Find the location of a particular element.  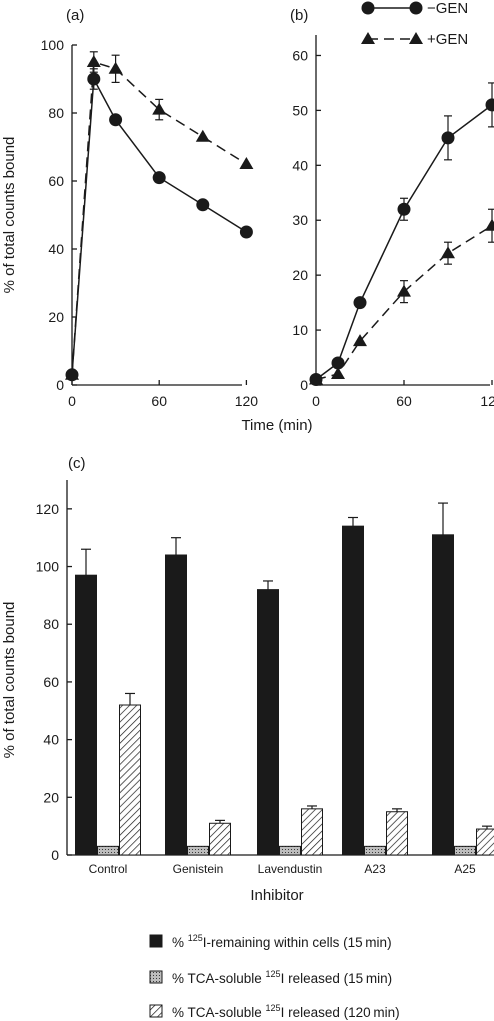

panel-b-y-tick-label: 50 is located at coordinates (300, 110).